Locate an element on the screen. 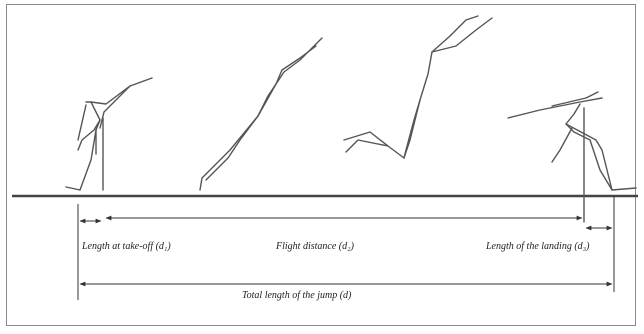 Image resolution: width=644 pixels, height=334 pixels. takeoff-dimension is located at coordinates (89, 252).